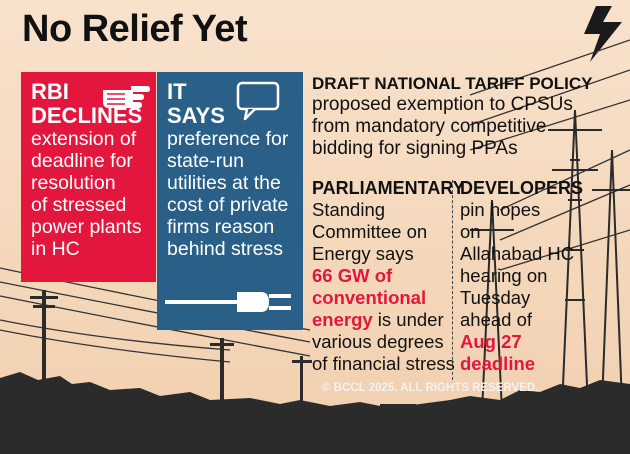 This screenshot has width=630, height=454. I want to click on developers-line: Allahabad HC, so click(517, 253).